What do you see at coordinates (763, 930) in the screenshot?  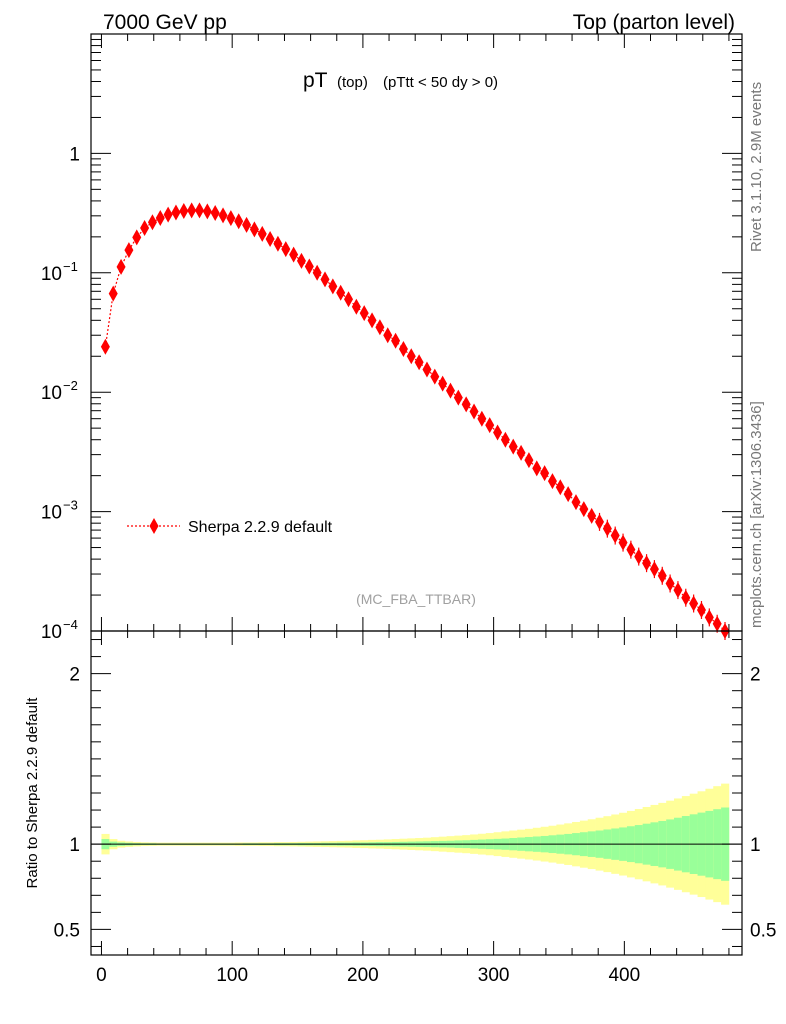 I see `ratio-y-tick-label-right: 0.5` at bounding box center [763, 930].